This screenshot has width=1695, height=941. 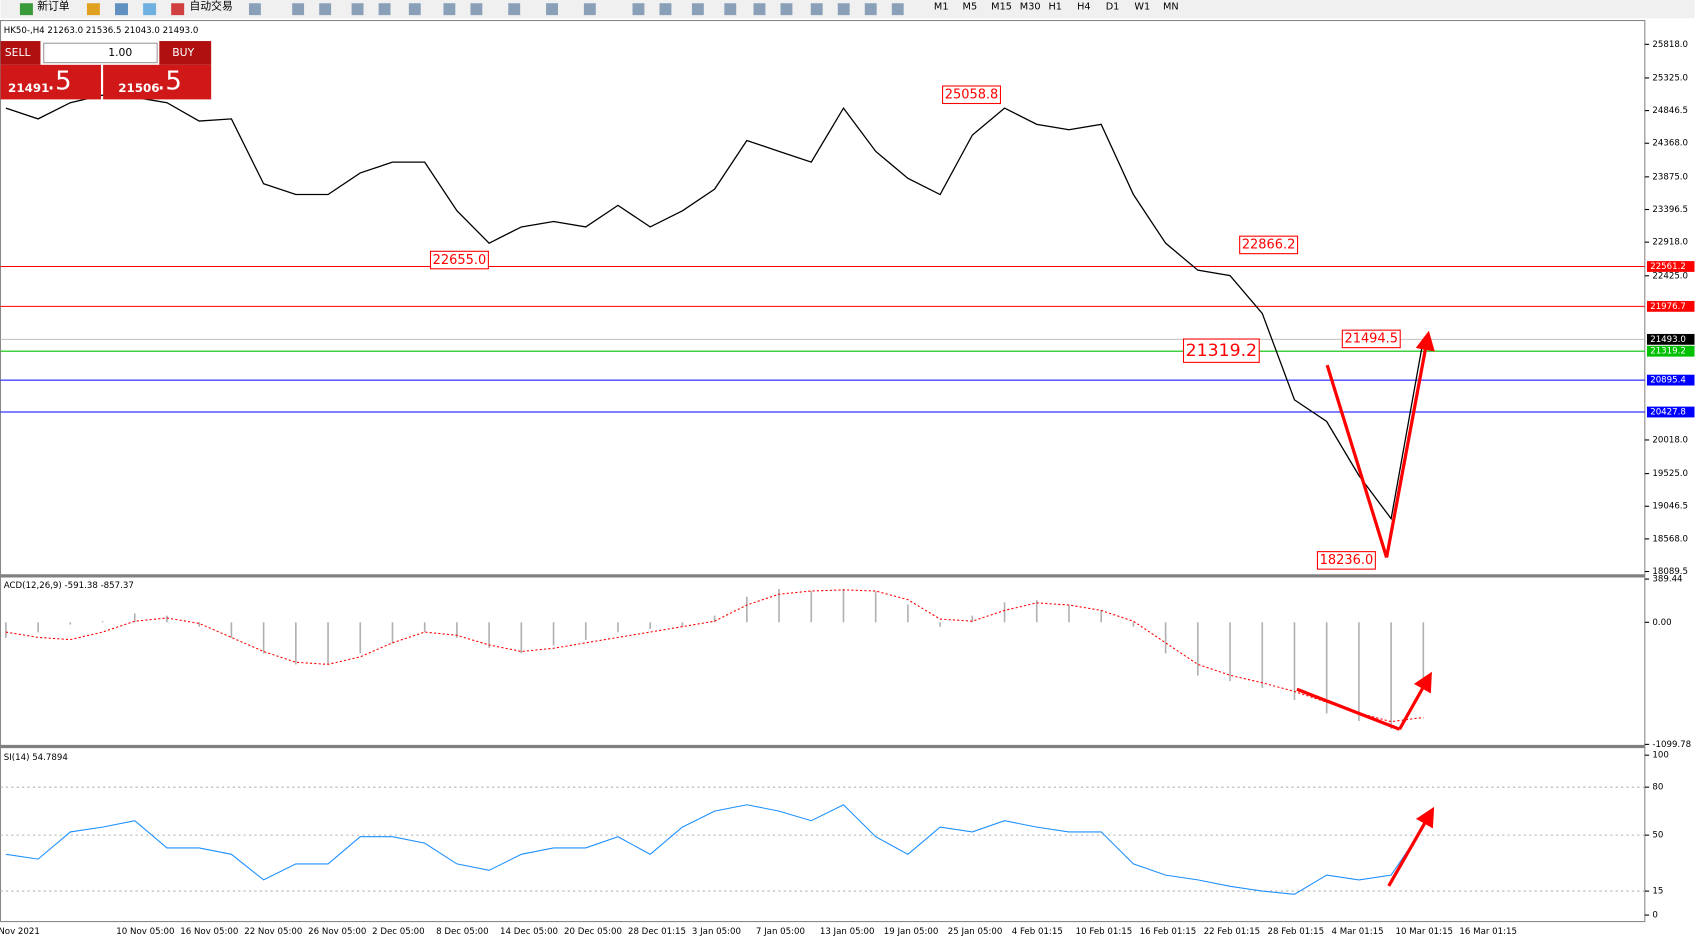 I want to click on y-tick-label: 19046.5, so click(x=1670, y=507).